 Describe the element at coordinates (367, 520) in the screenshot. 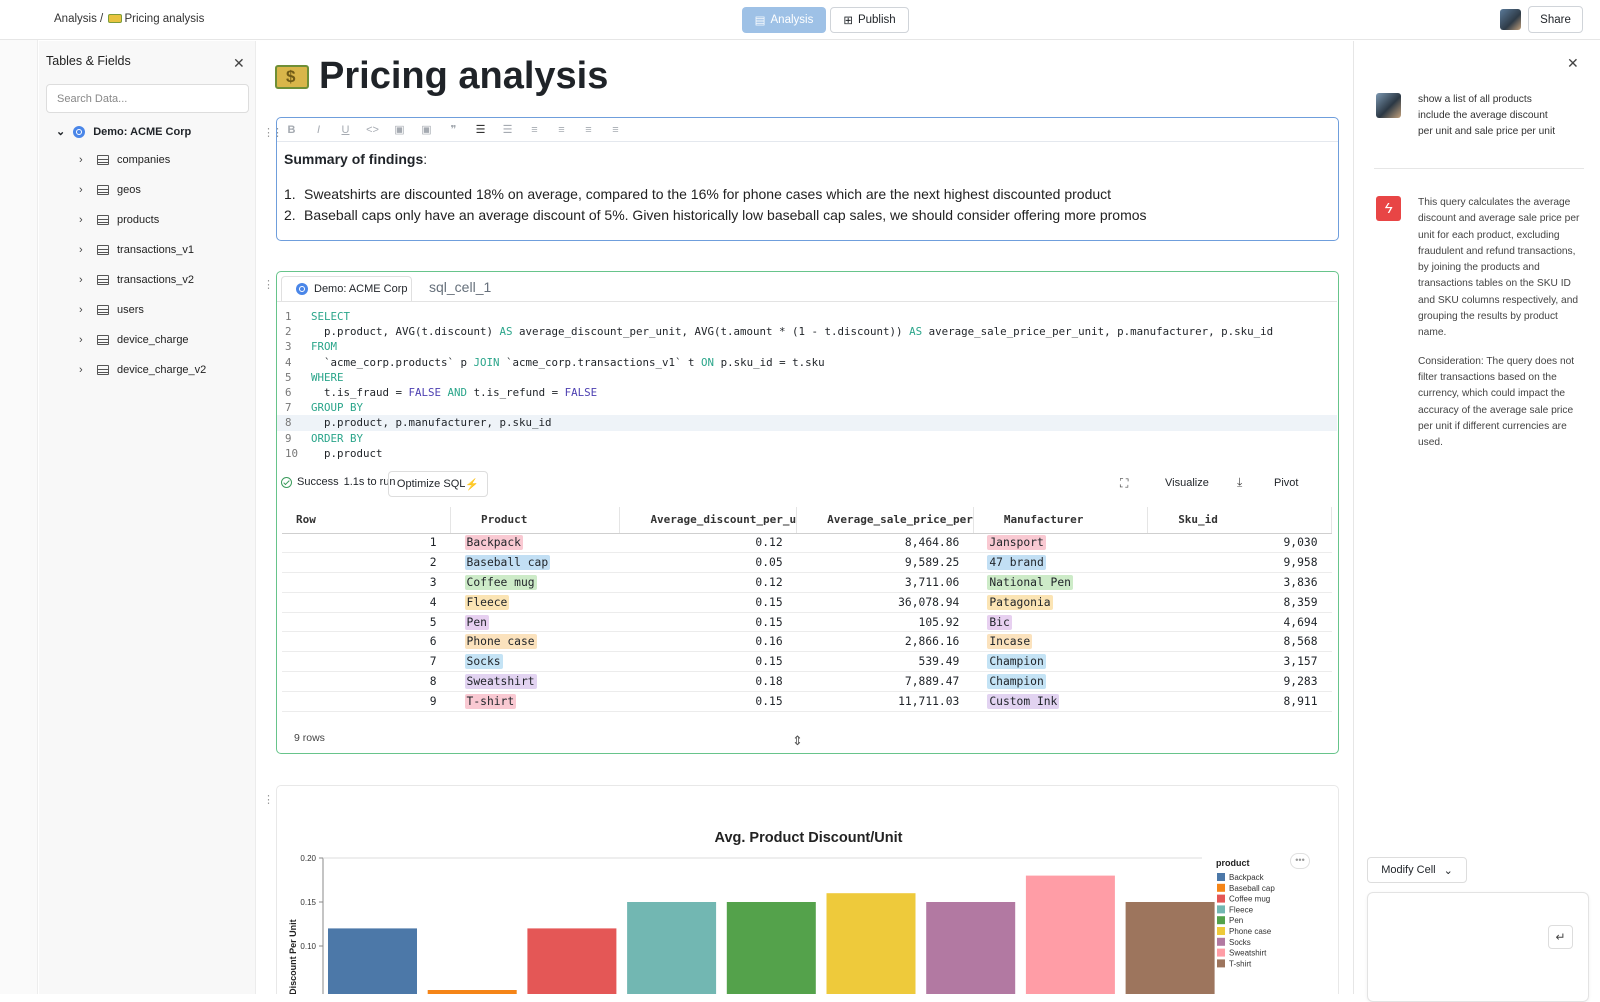

I see `column-header: Row` at that location.